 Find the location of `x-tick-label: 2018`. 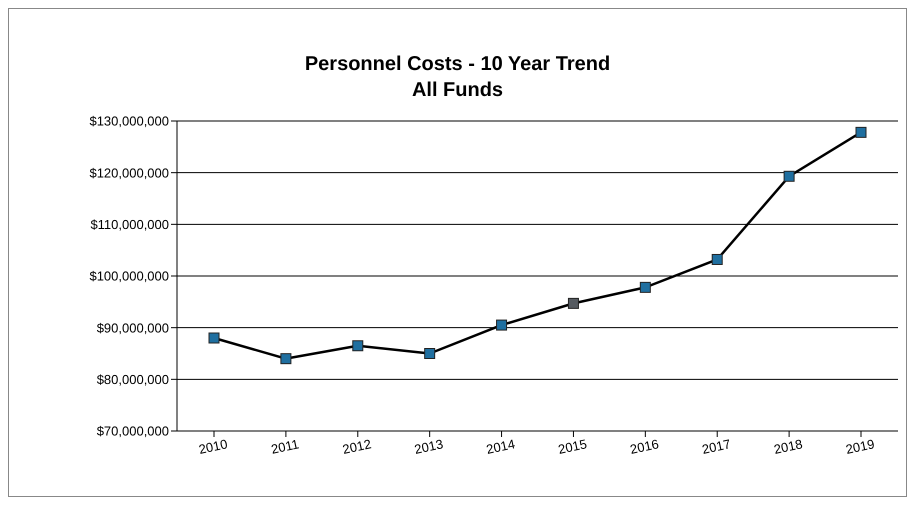

x-tick-label: 2018 is located at coordinates (788, 446).